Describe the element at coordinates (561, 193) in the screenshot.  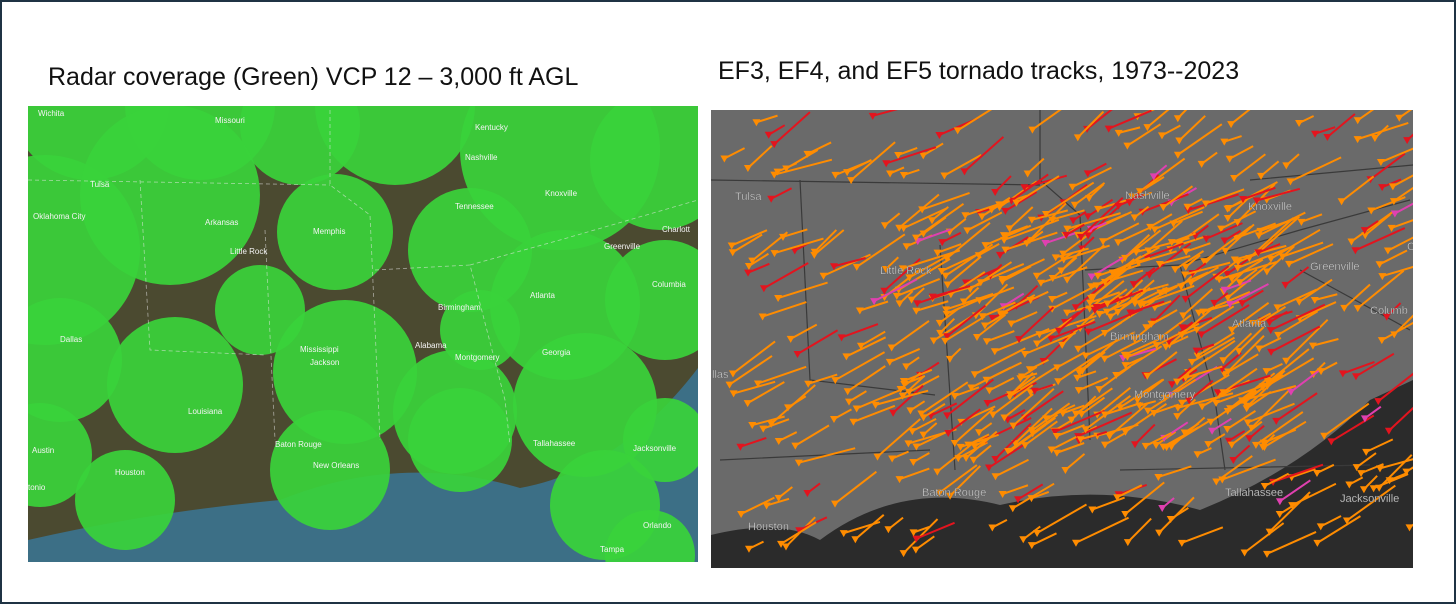
I see `city-label: Knoxville` at that location.